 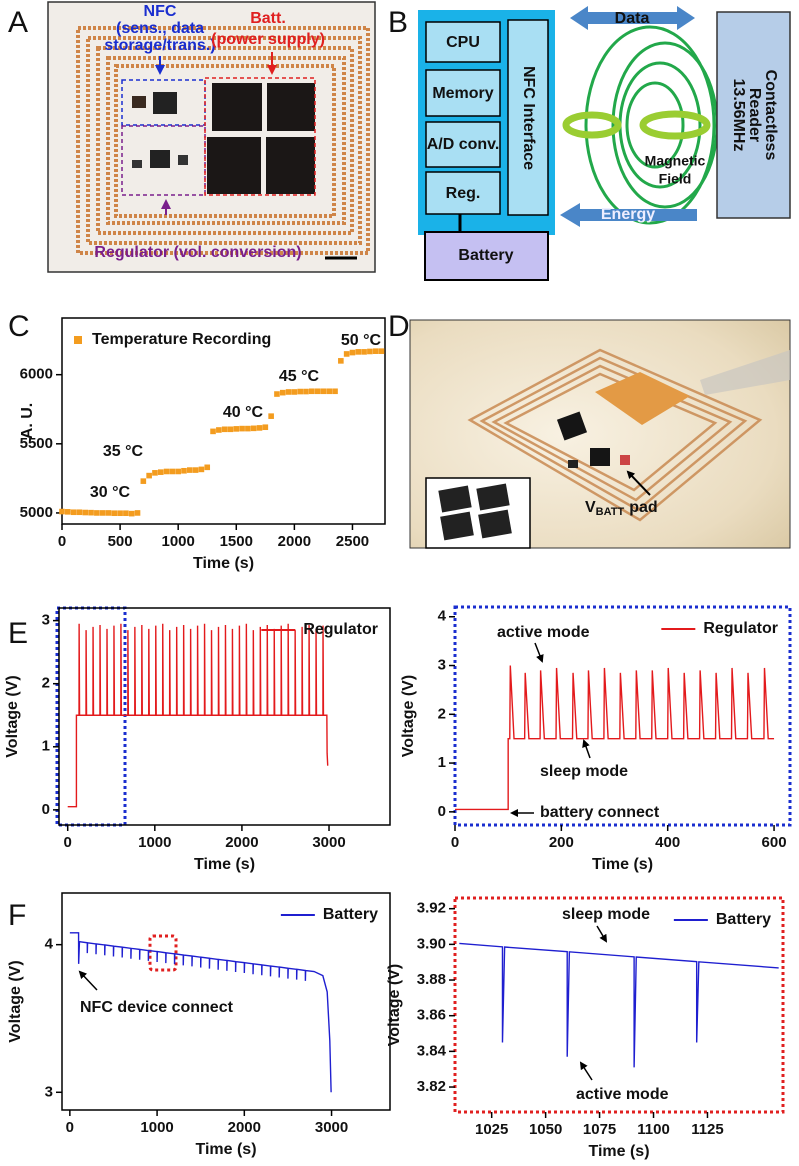 What do you see at coordinates (19, 326) in the screenshot?
I see `panel-label: C` at bounding box center [19, 326].